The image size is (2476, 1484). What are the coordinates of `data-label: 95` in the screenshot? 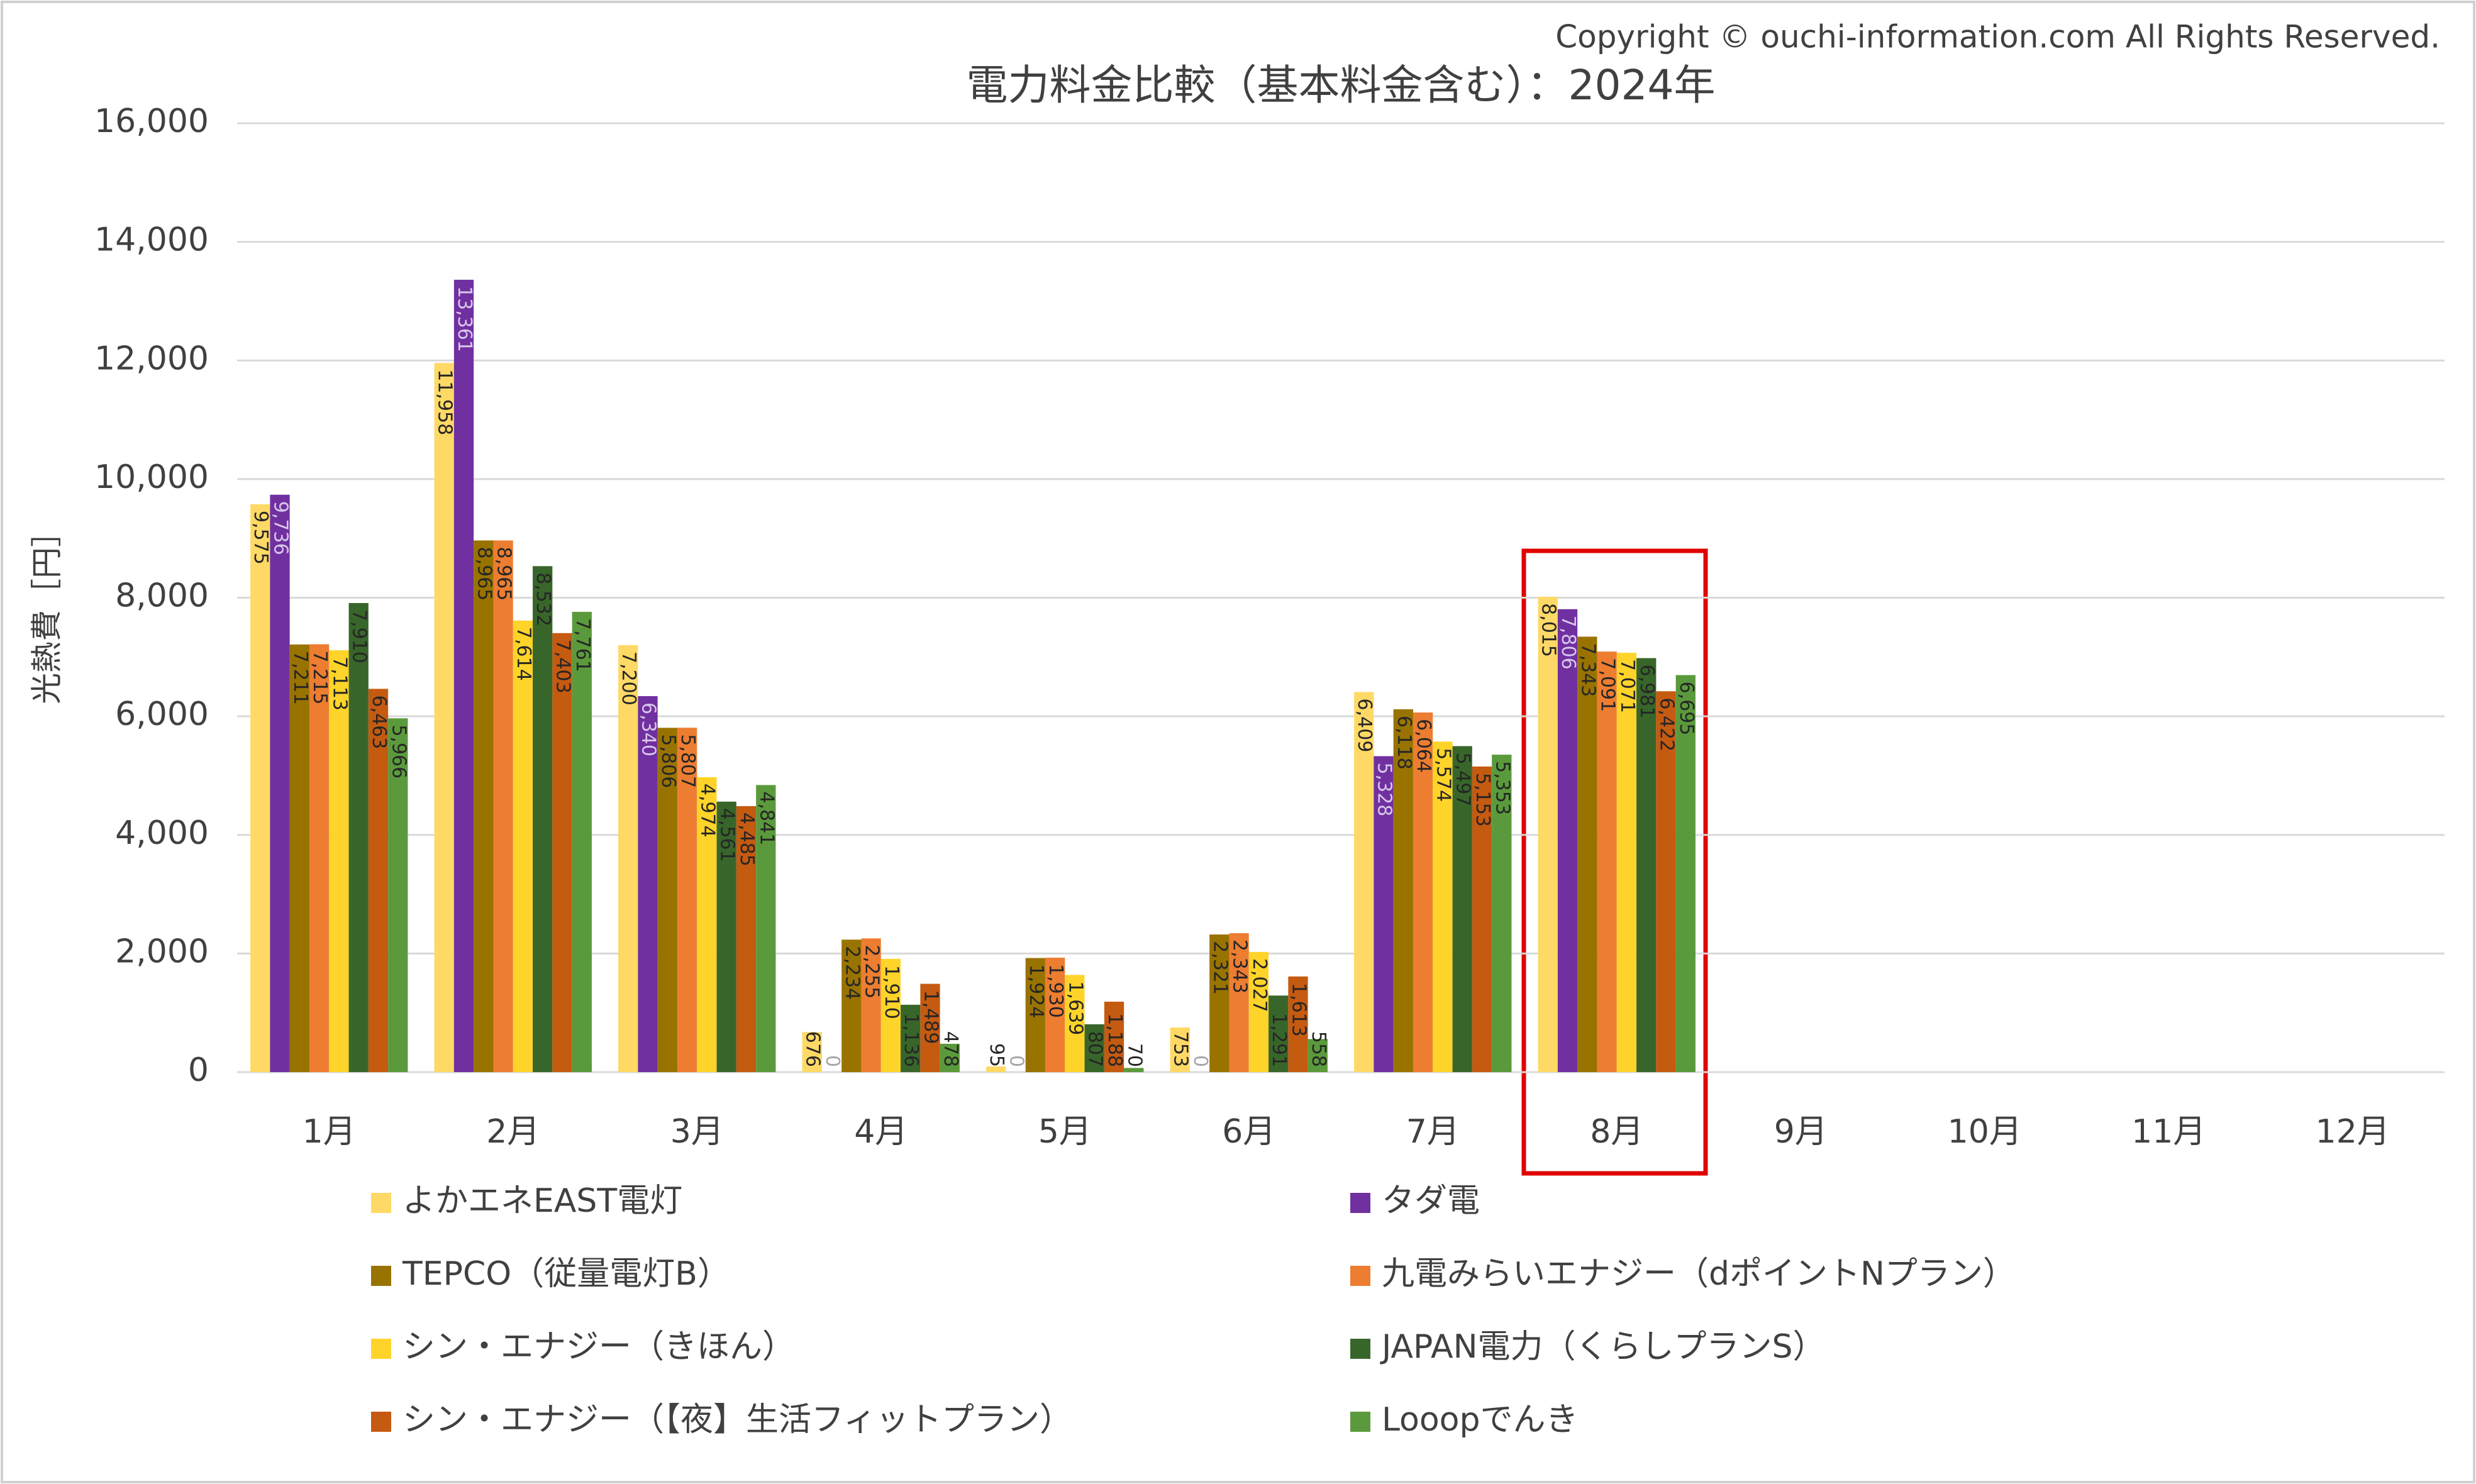 It's located at (996, 1055).